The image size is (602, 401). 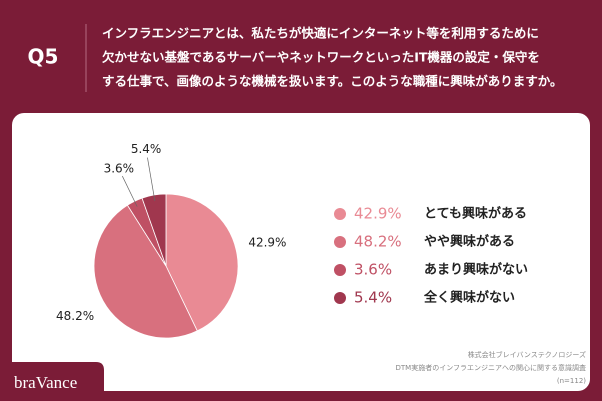 What do you see at coordinates (527, 354) in the screenshot?
I see `footer-line: 株式会社ブレイバンステクノロジーズ` at bounding box center [527, 354].